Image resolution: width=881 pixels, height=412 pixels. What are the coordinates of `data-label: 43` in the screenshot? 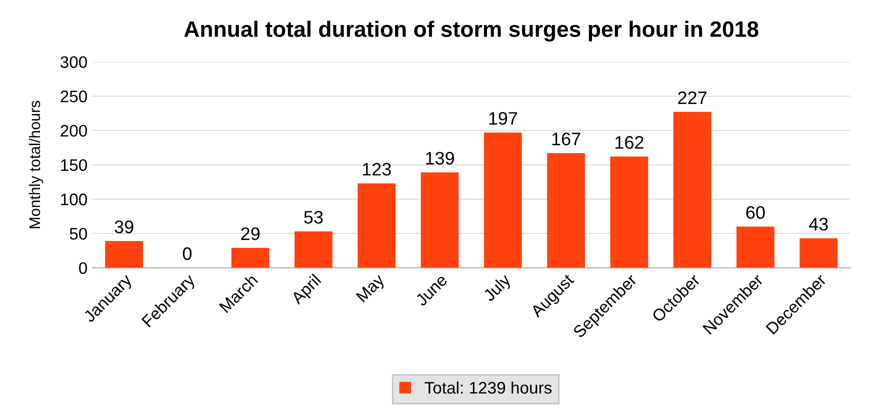 It's located at (818, 224).